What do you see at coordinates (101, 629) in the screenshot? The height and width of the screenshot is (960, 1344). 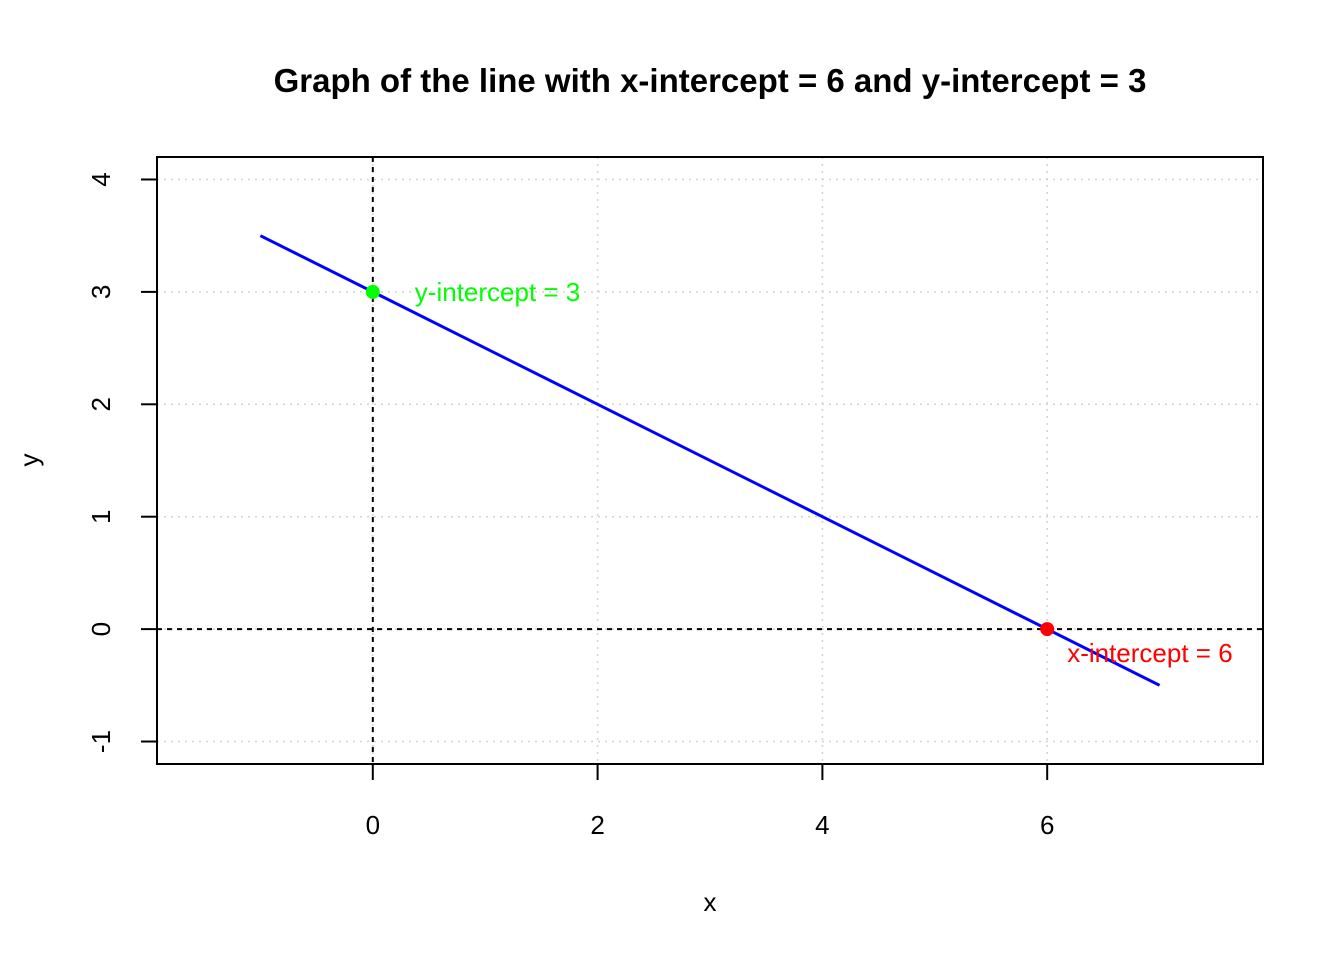 I see `y-tick-label: 0` at bounding box center [101, 629].